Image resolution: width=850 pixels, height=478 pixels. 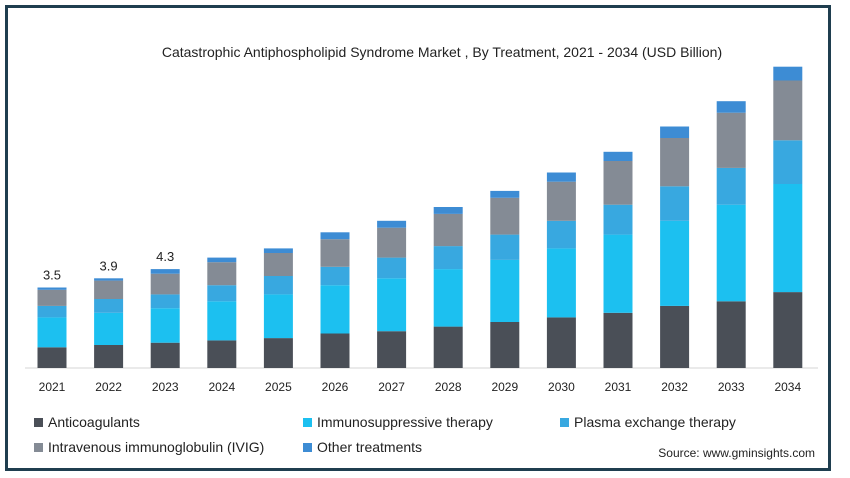 What do you see at coordinates (278, 353) in the screenshot?
I see `bar-segment-2025-s0` at bounding box center [278, 353].